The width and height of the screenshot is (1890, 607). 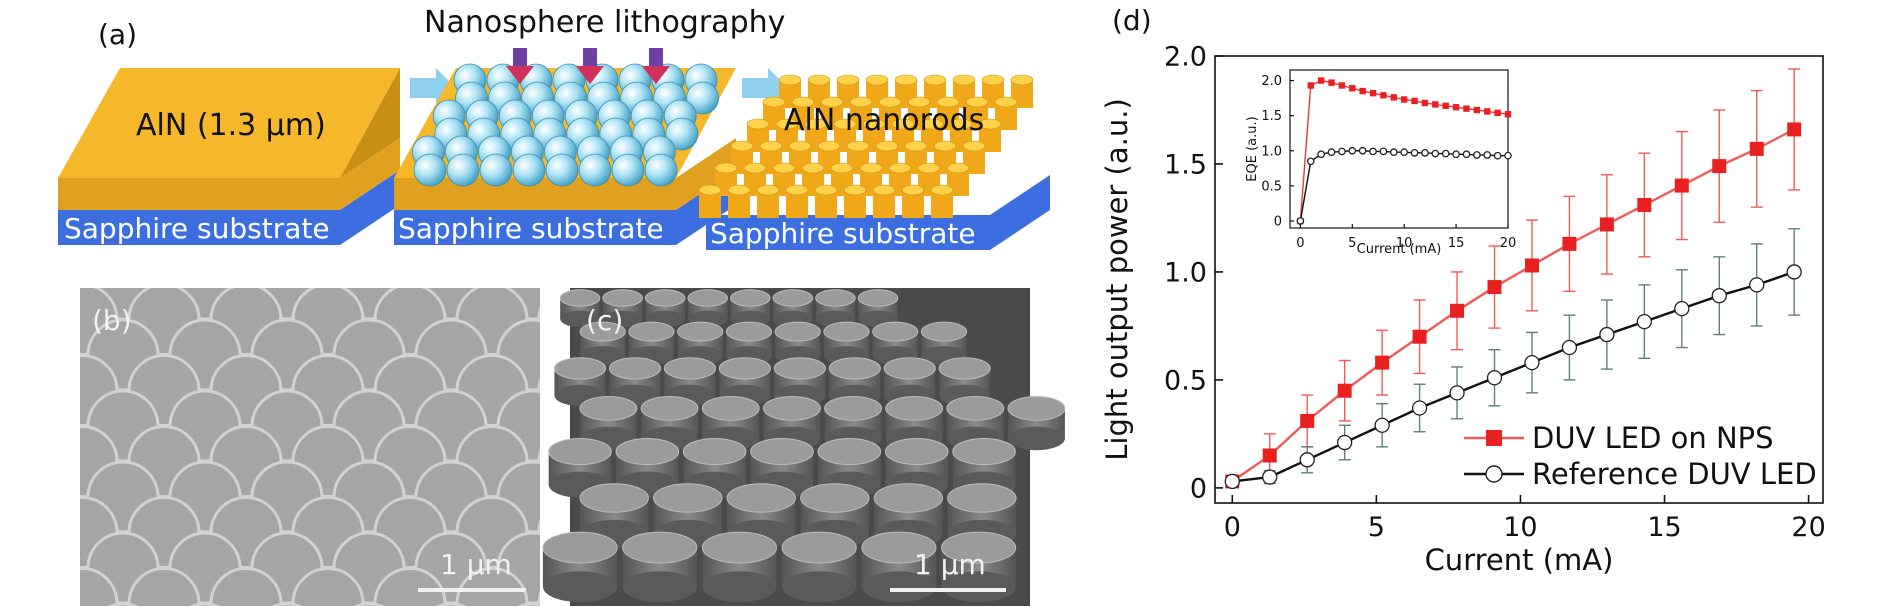 I want to click on inset-plot-frame, so click(x=1399, y=149).